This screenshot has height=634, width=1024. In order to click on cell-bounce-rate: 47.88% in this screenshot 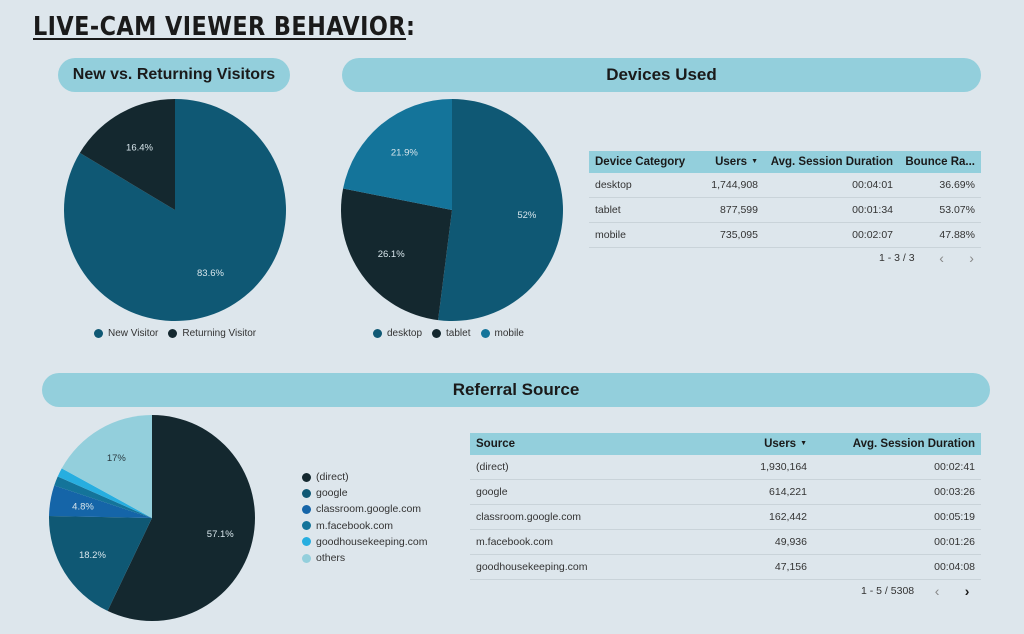, I will do `click(940, 235)`.